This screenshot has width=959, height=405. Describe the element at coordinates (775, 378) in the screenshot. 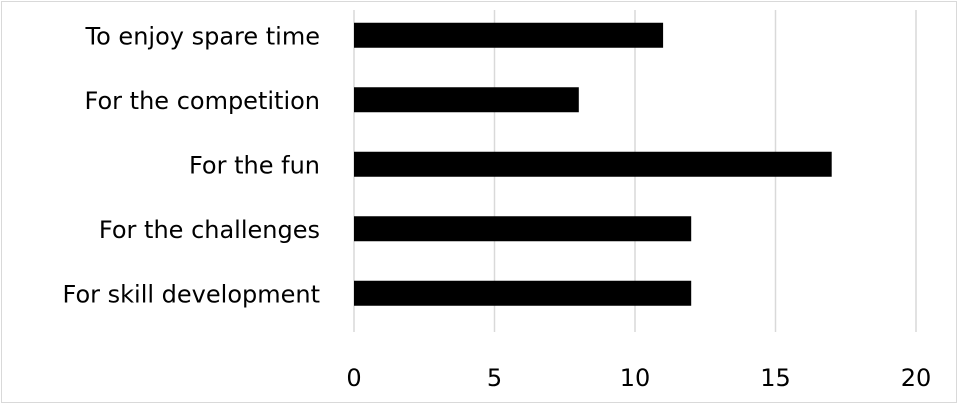

I see `x-tick-label: 15` at that location.